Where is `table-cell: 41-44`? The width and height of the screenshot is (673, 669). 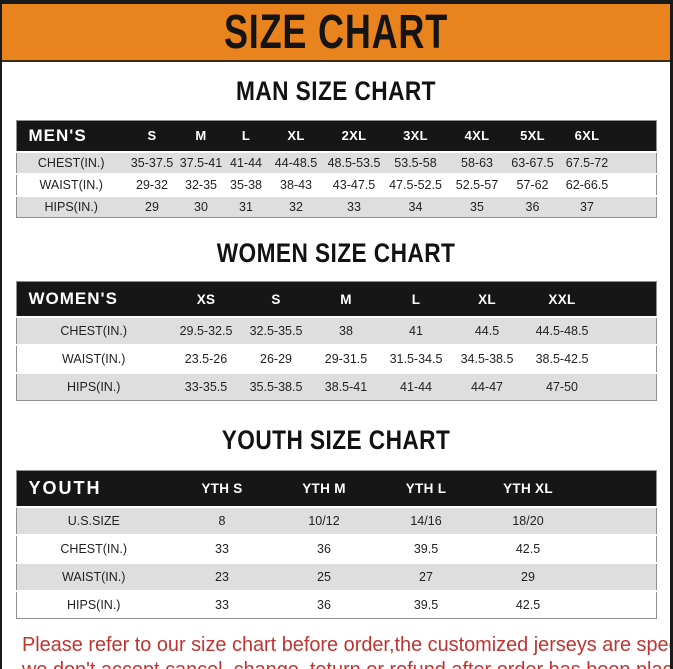 table-cell: 41-44 is located at coordinates (246, 162).